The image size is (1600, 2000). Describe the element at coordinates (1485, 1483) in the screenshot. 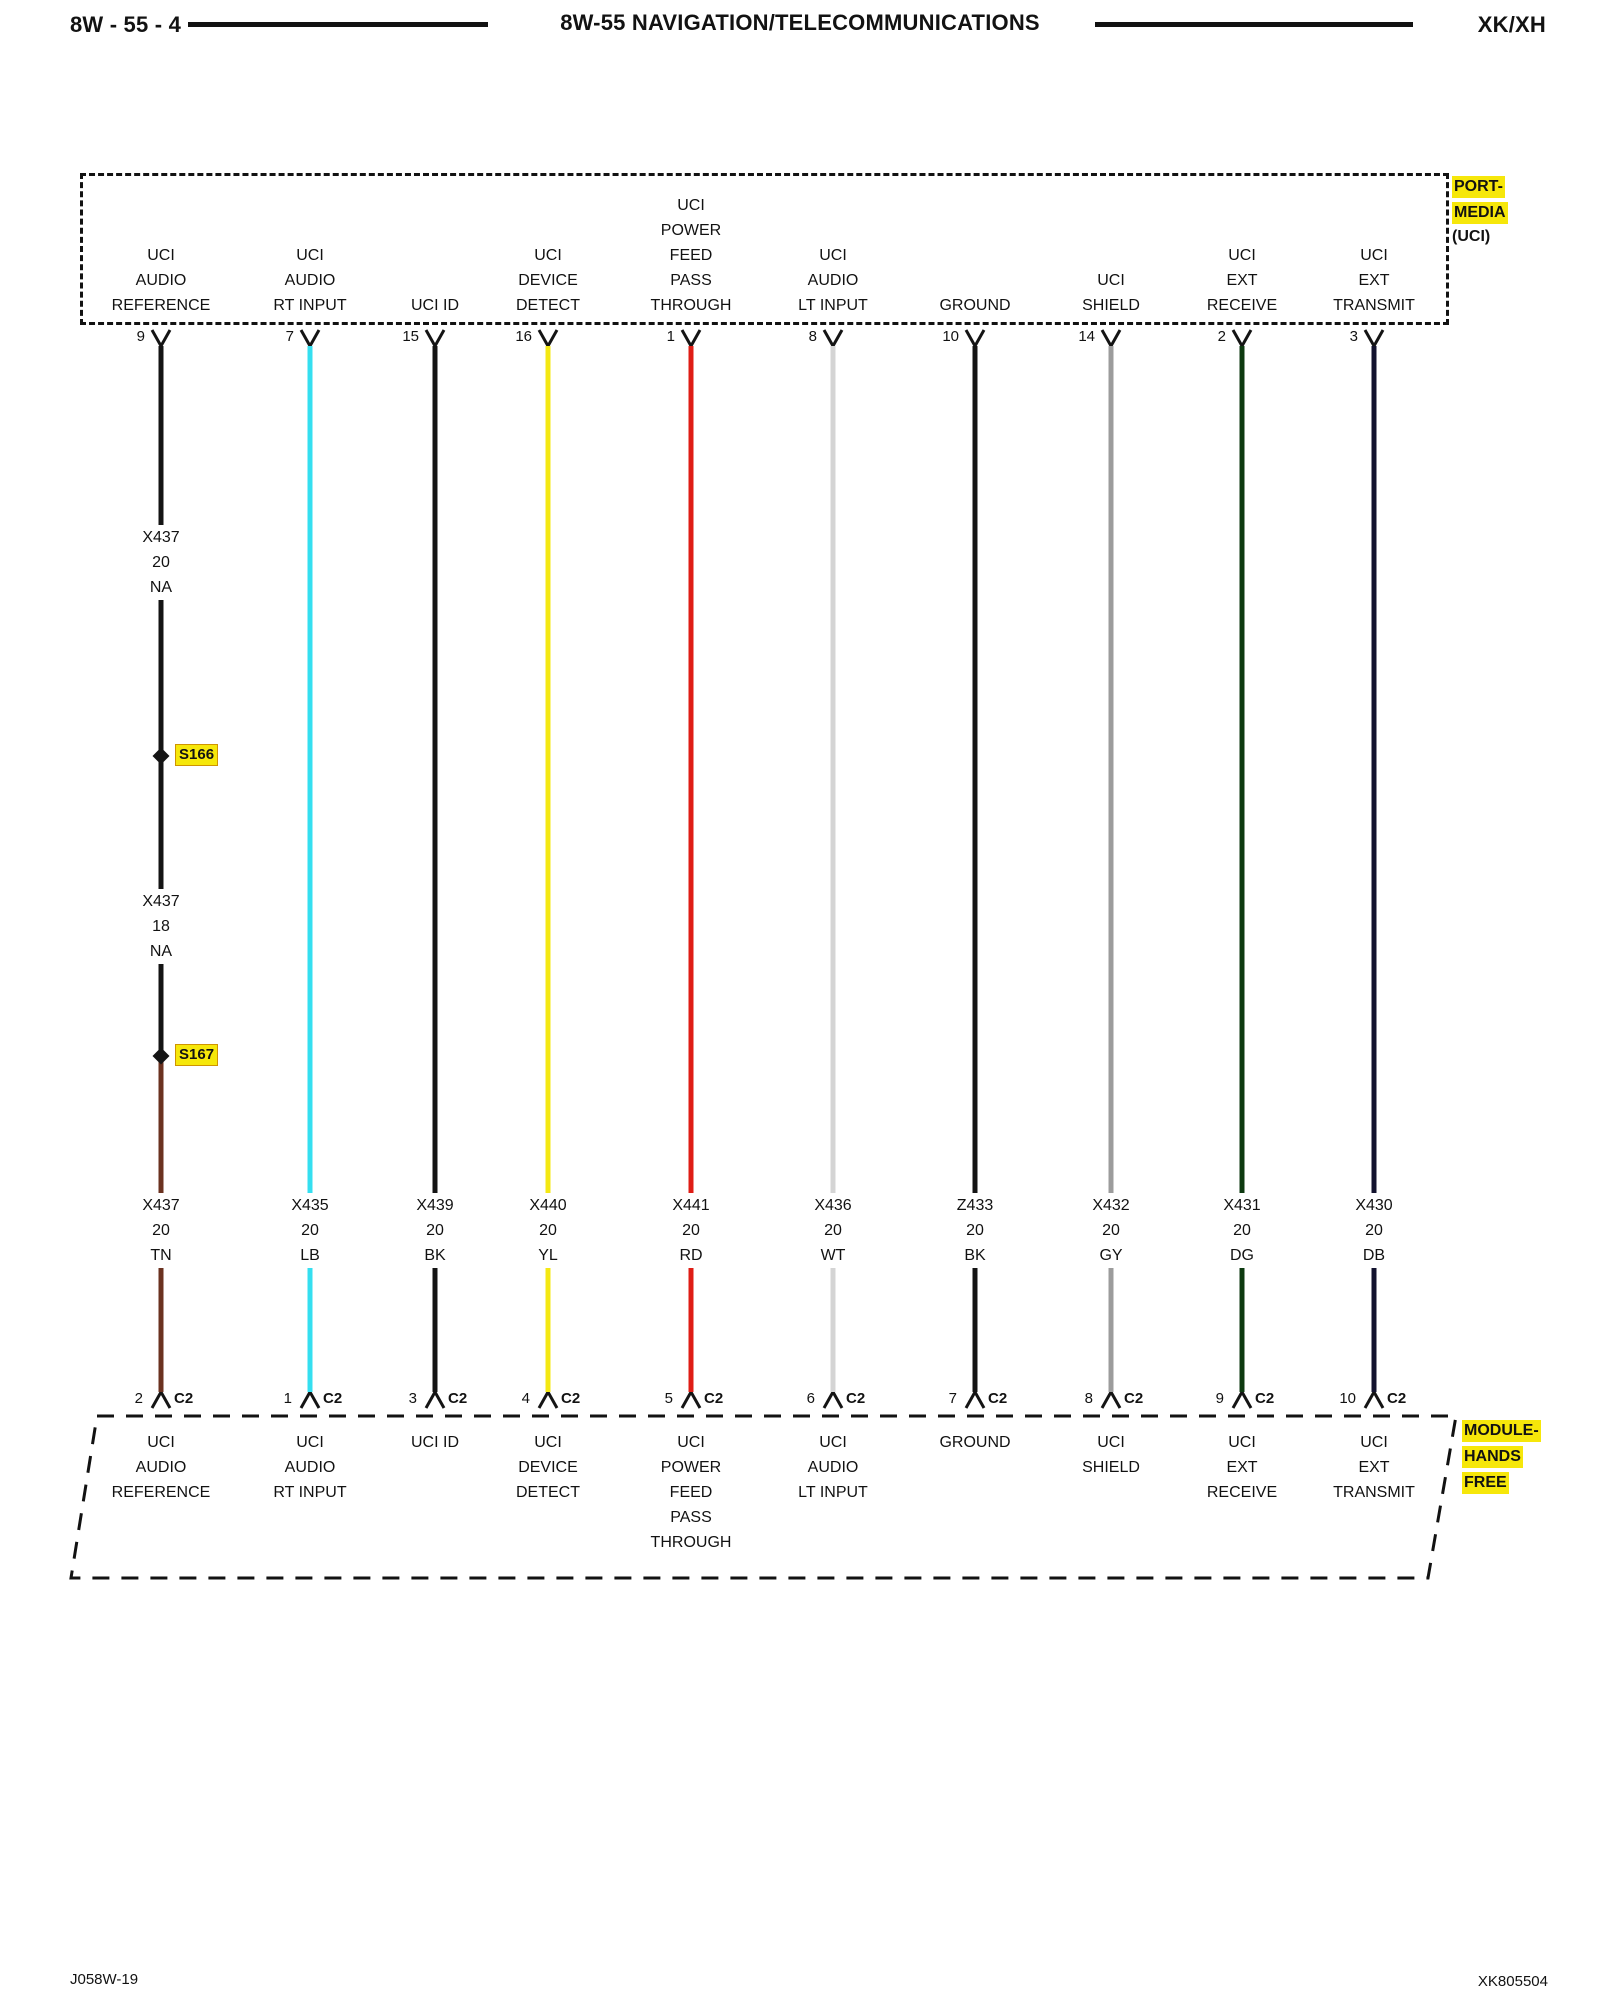

I see `bottom-connector-name-line3: FREE` at that location.